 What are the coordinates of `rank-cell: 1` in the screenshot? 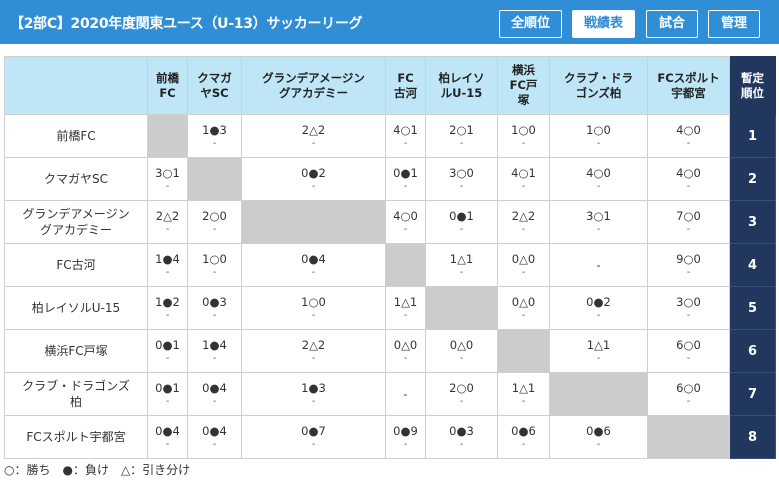 It's located at (752, 136).